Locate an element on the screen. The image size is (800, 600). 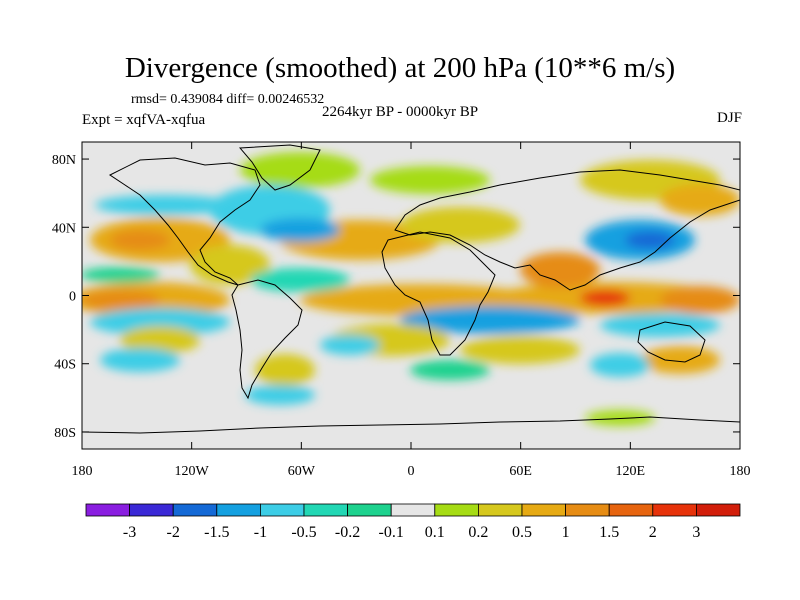
colorbar-label: -0.2 is located at coordinates (347, 532).